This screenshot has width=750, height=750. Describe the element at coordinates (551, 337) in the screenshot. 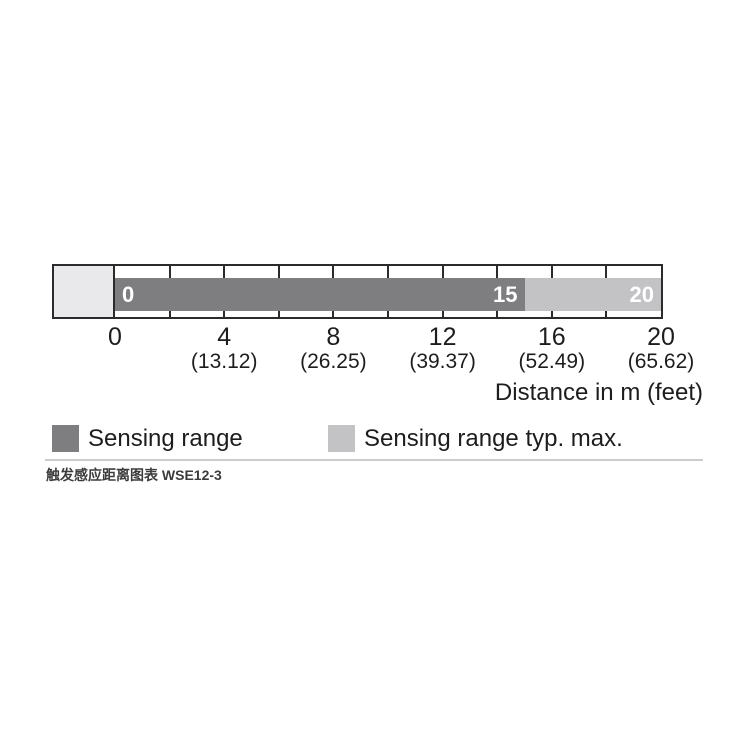

I see `x-axis-meters-value: 16` at that location.